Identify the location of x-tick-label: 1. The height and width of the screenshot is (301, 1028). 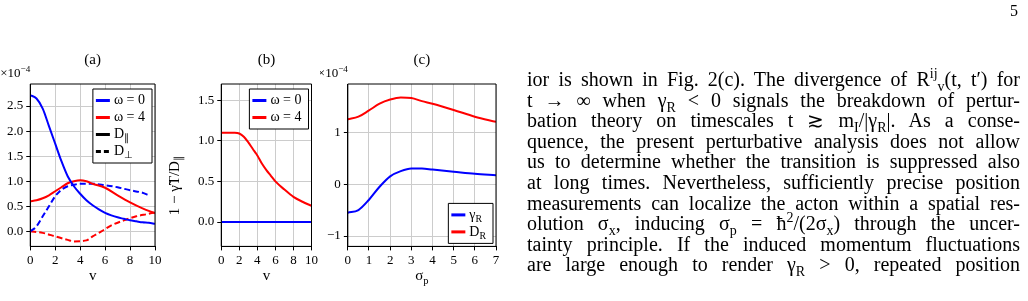
(369, 259).